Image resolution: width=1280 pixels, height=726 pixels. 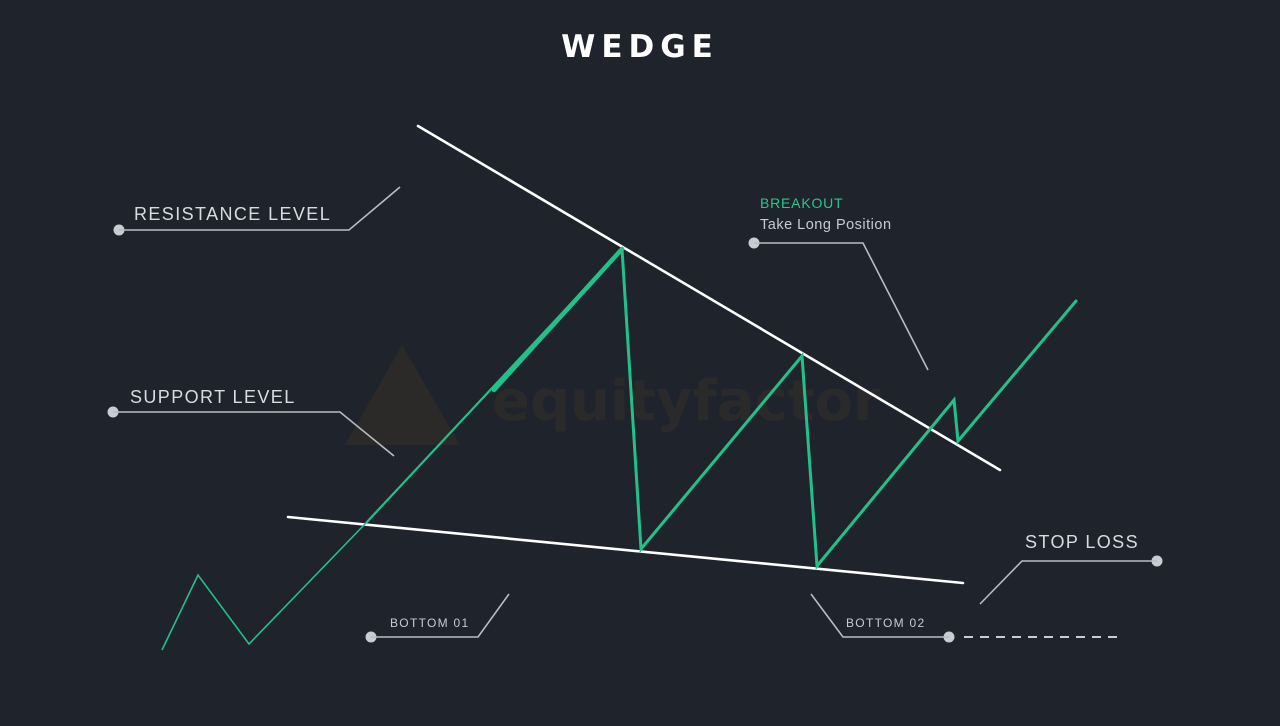 What do you see at coordinates (686, 401) in the screenshot?
I see `watermark-text: equityfactor` at bounding box center [686, 401].